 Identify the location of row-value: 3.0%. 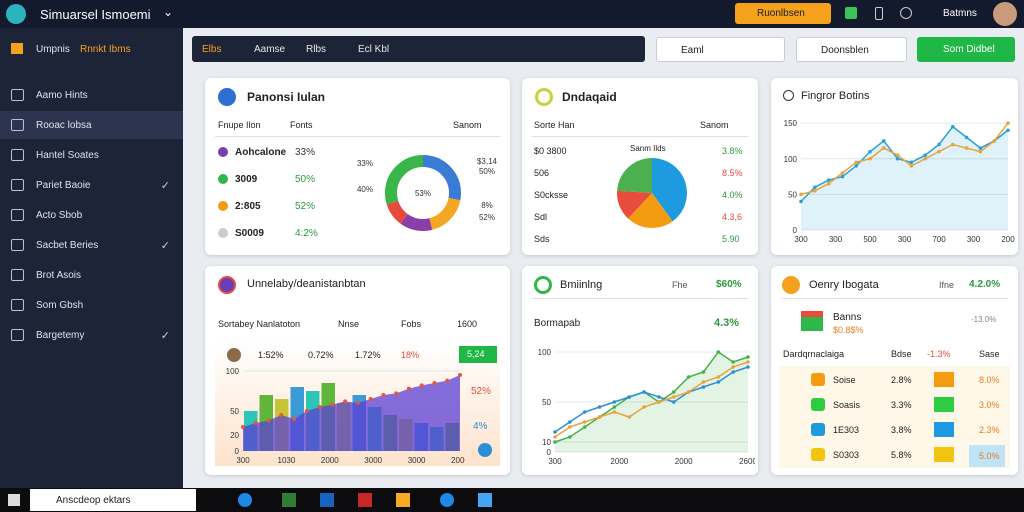
(989, 405).